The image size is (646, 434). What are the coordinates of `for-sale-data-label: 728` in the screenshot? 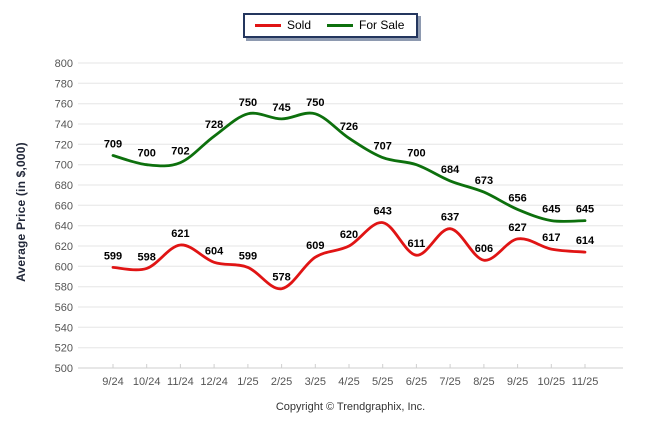 It's located at (214, 125).